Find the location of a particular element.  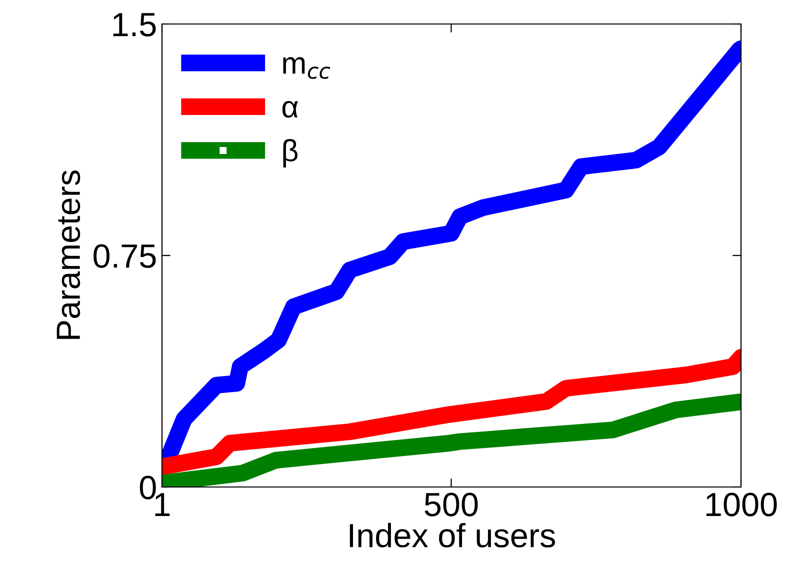

y-axis-title: Parameters is located at coordinates (68, 254).